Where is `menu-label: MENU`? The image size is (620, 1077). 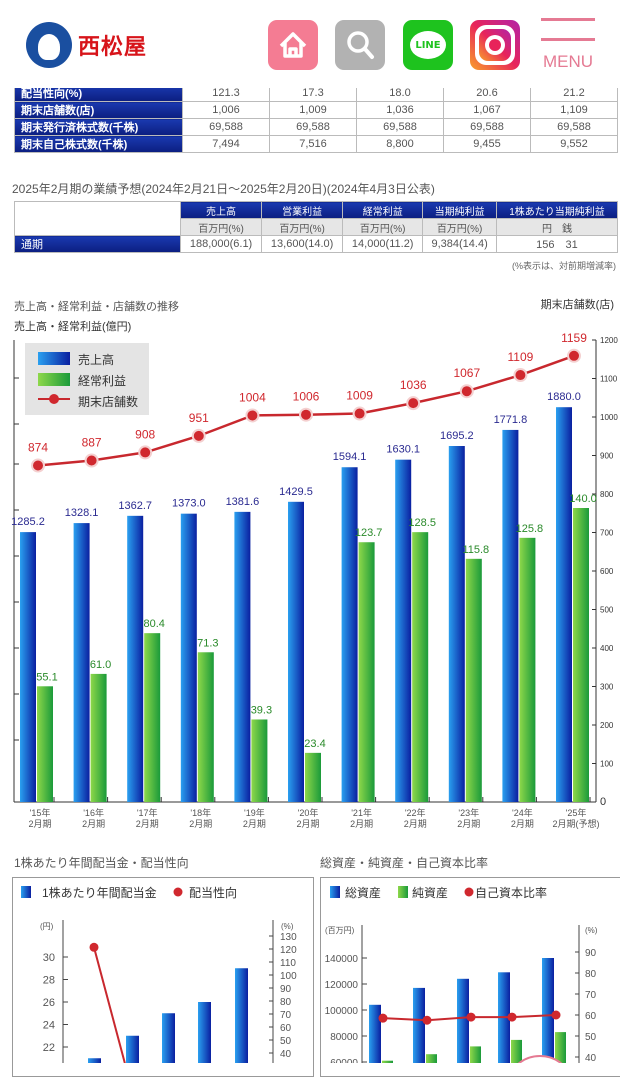
menu-label: MENU is located at coordinates (568, 61).